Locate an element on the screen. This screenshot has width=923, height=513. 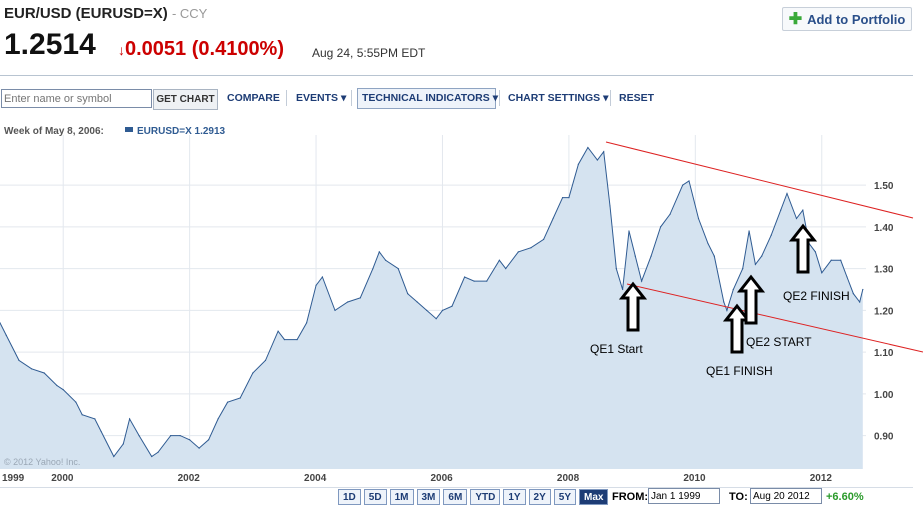
down-arrow-icon: ↓ is located at coordinates (121, 50).